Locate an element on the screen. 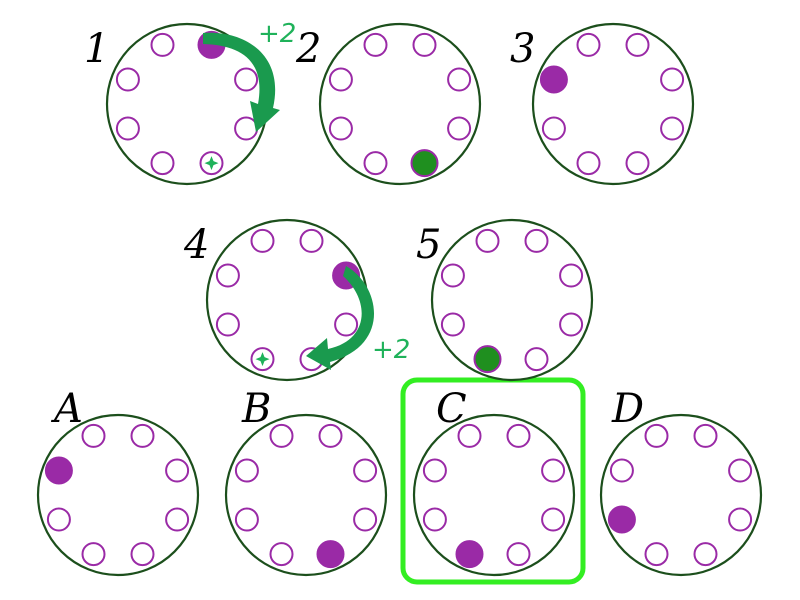 This screenshot has width=800, height=600. puzzle-label-4: 4 is located at coordinates (196, 245).